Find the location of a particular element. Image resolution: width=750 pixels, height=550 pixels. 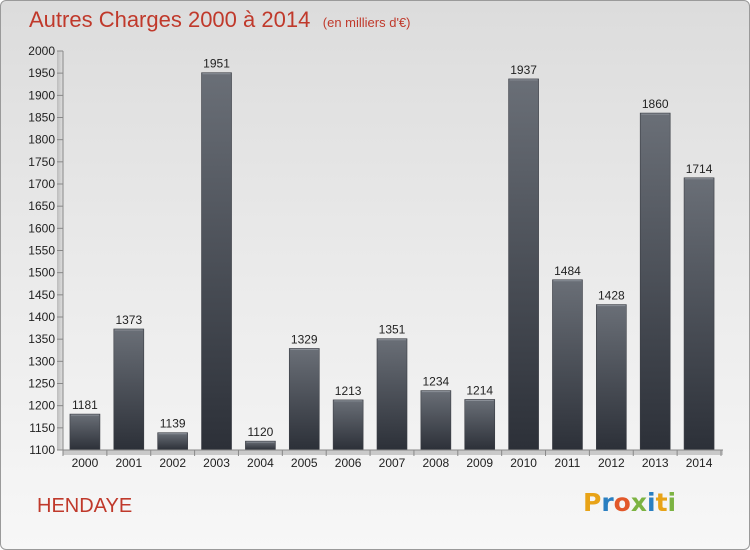

y-tick-label: 1350 is located at coordinates (41, 339).